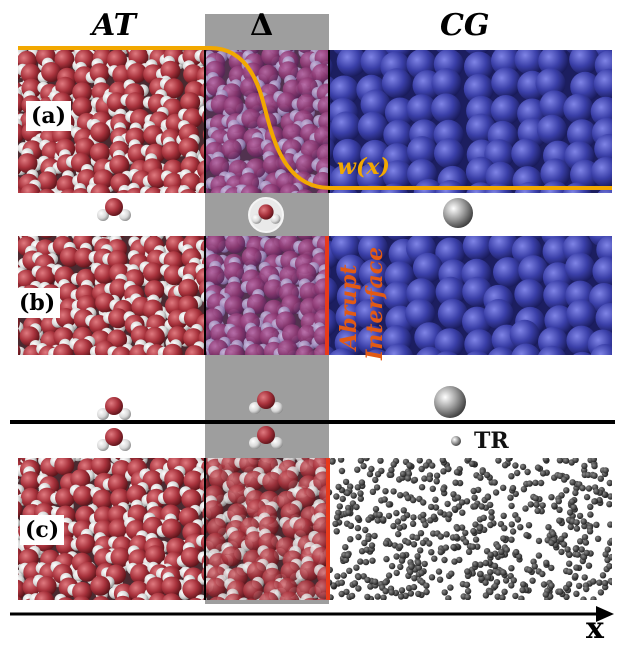 The height and width of the screenshot is (647, 625). I want to click on panel-label-a: (a), so click(48, 116).